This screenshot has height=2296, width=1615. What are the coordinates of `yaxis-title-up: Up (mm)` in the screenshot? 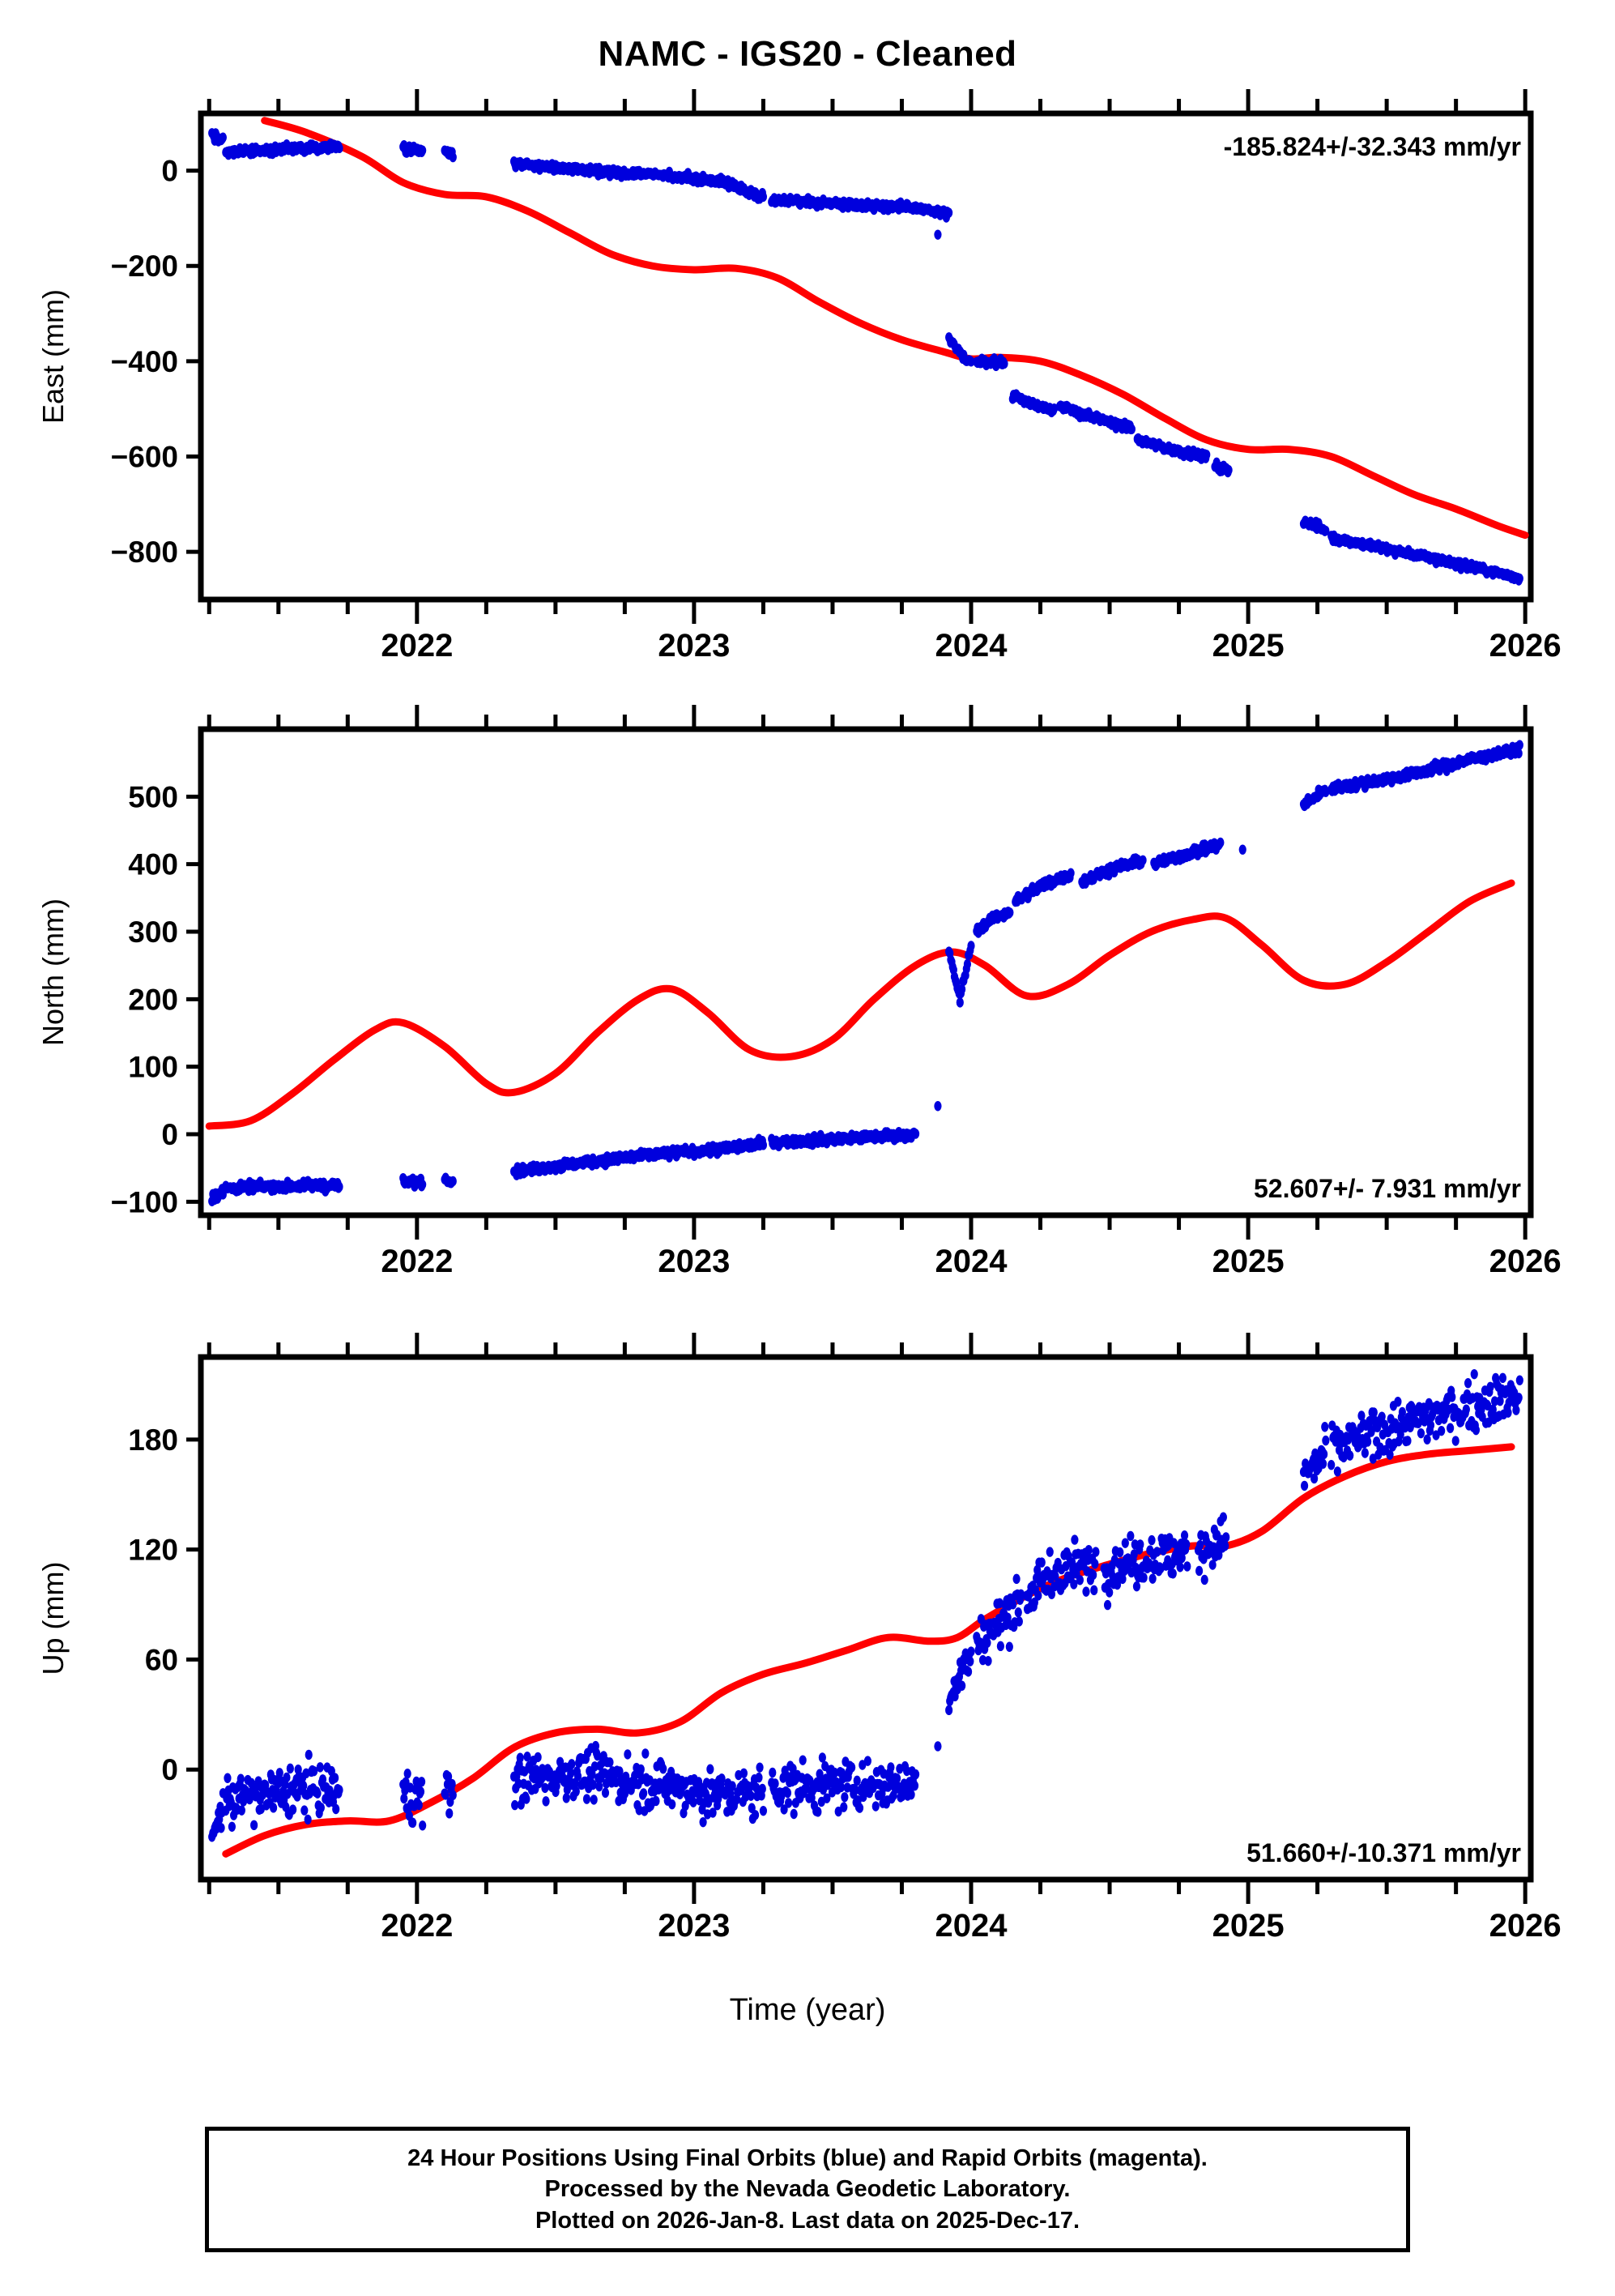 It's located at (53, 1618).